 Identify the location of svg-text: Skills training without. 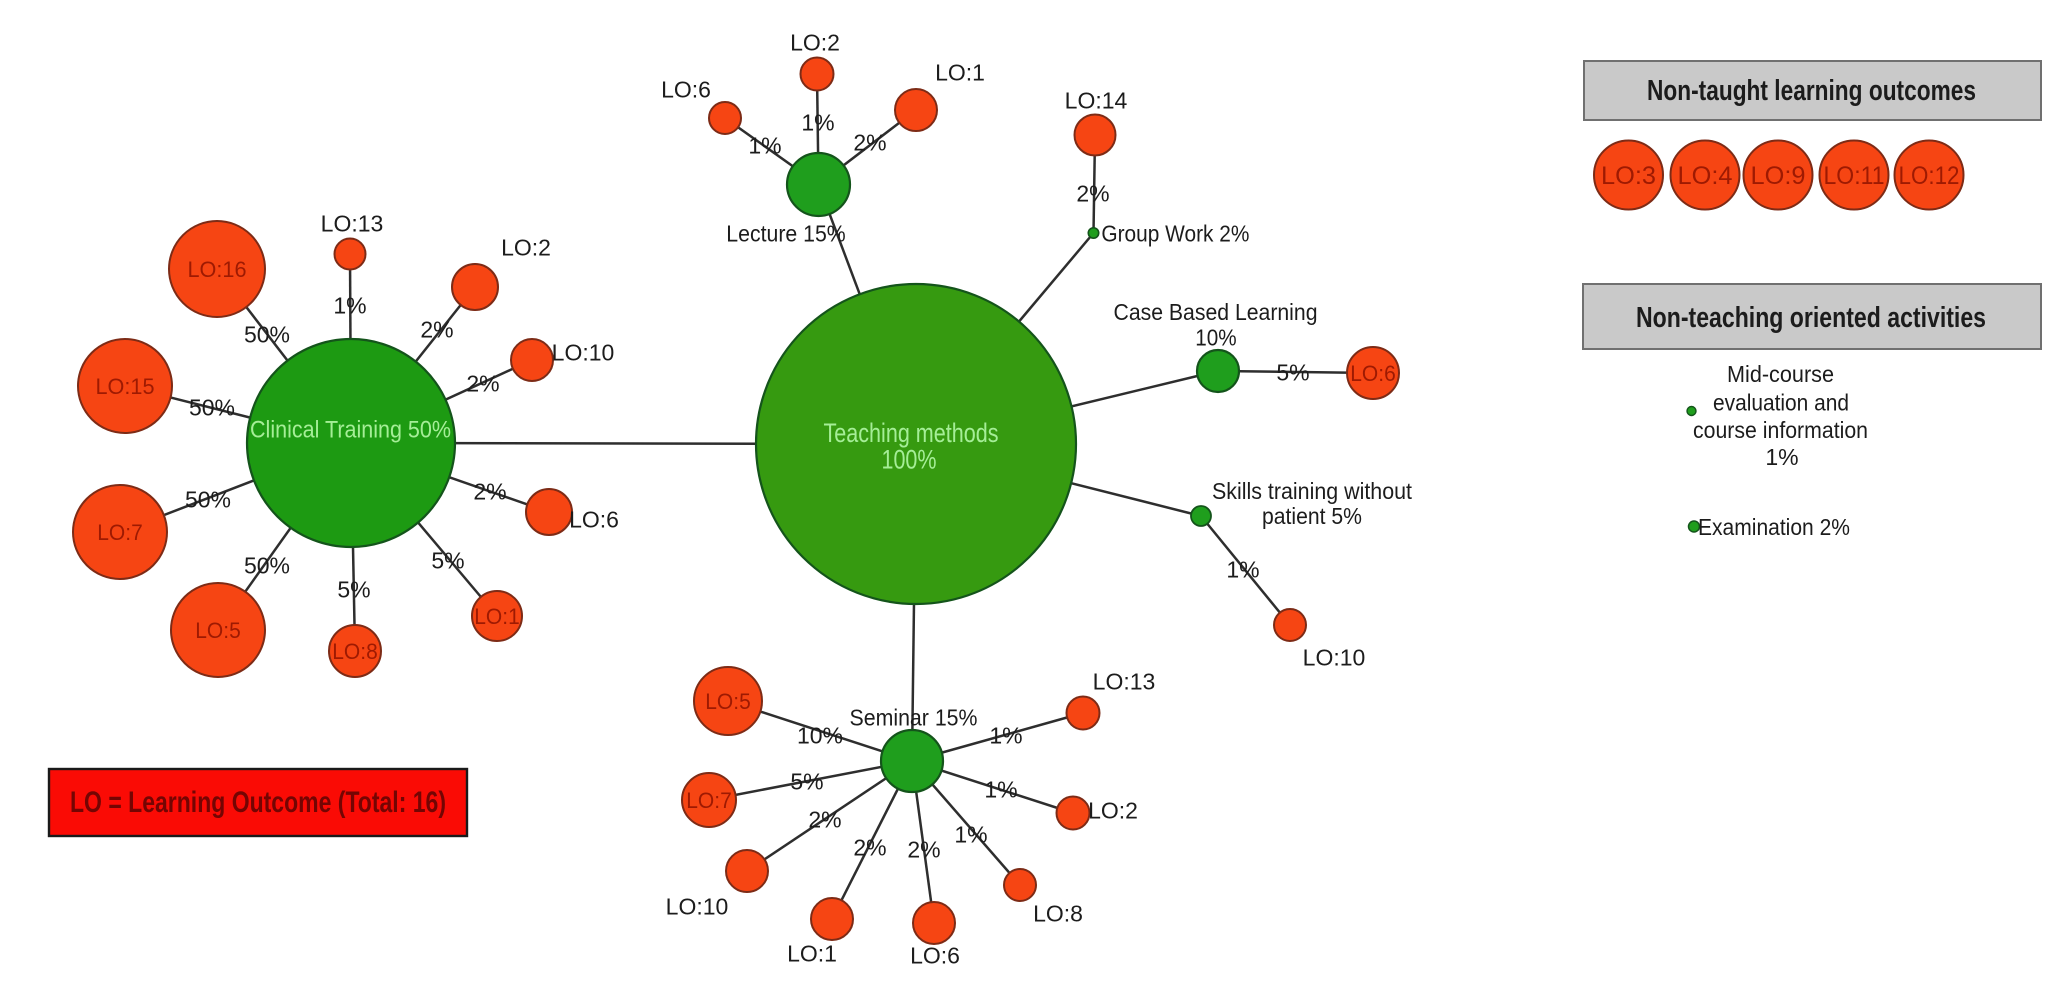
(1312, 491).